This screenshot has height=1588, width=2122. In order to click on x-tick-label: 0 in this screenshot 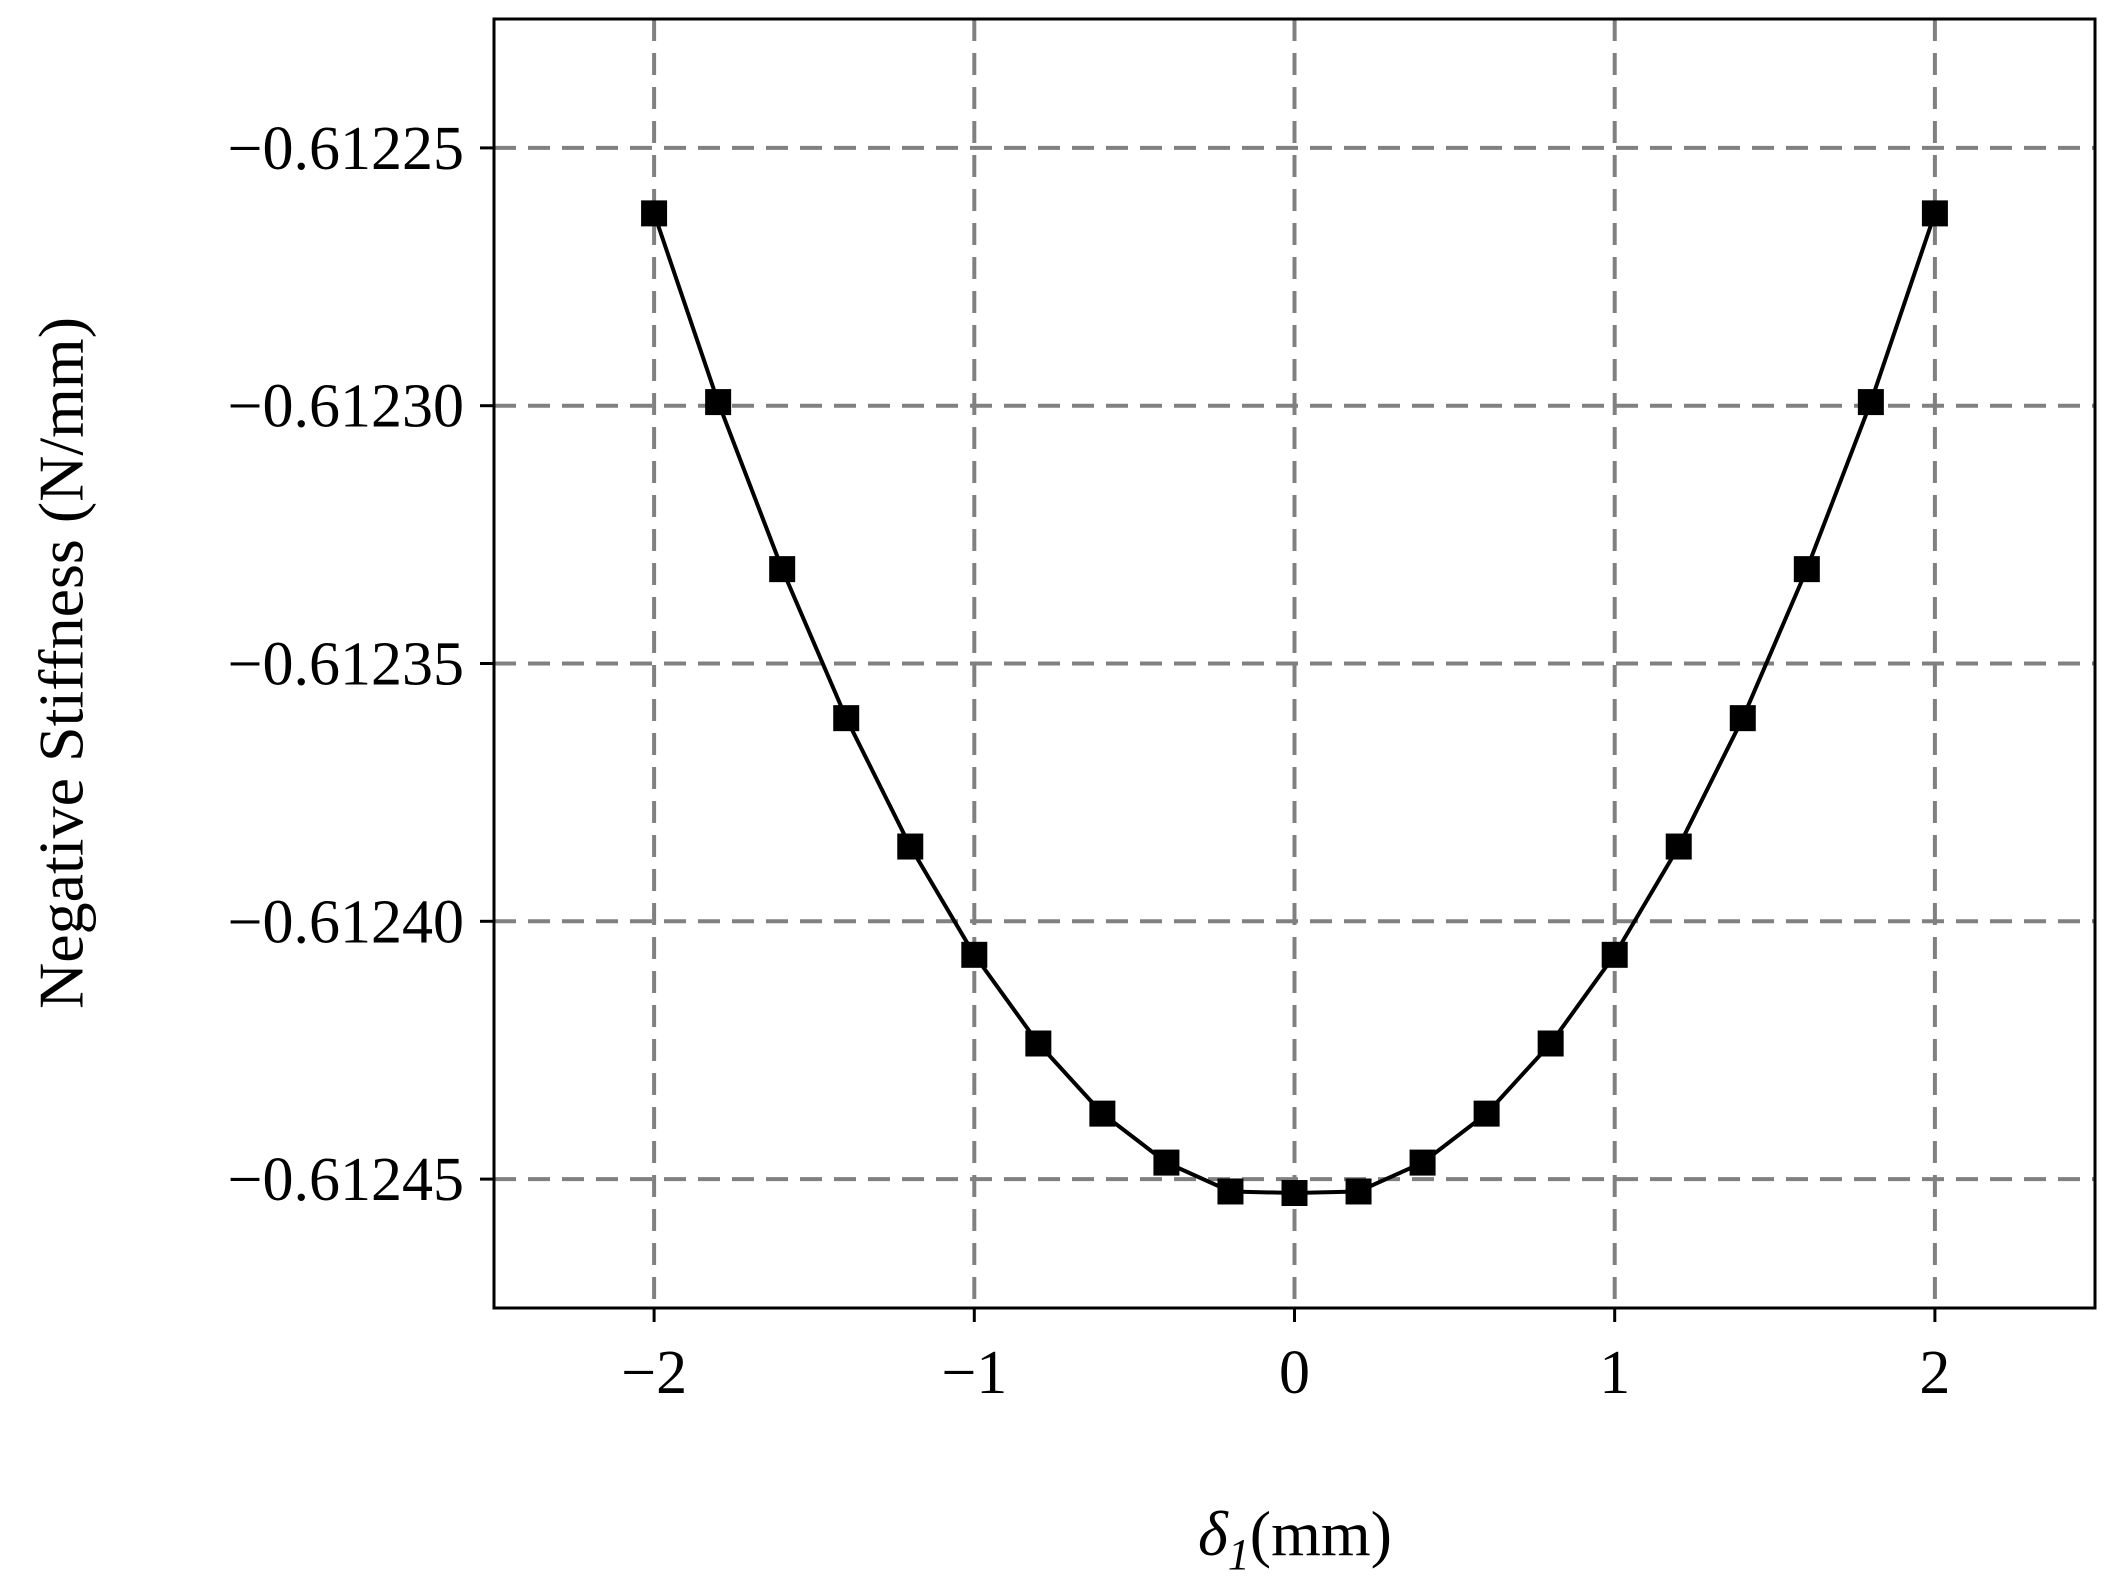, I will do `click(1294, 1373)`.